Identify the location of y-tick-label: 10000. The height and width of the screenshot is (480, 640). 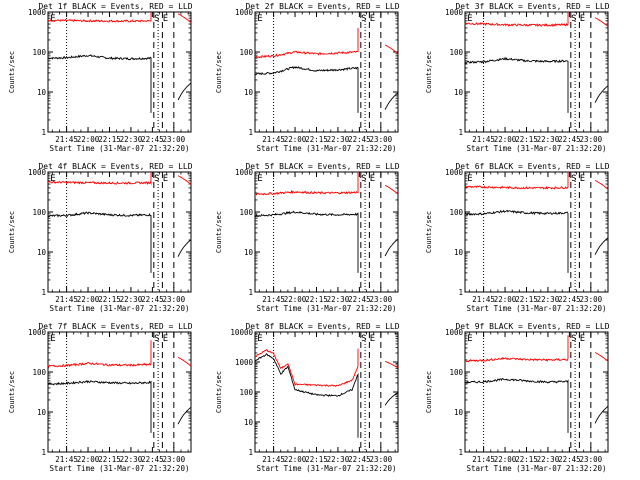
(241, 332).